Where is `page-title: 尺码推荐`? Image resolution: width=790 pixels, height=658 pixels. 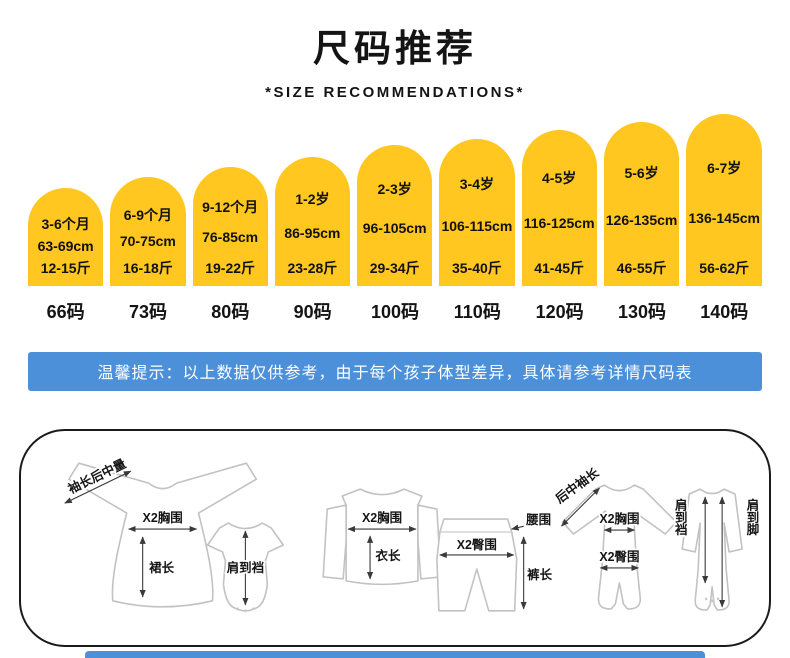
page-title: 尺码推荐 is located at coordinates (395, 48).